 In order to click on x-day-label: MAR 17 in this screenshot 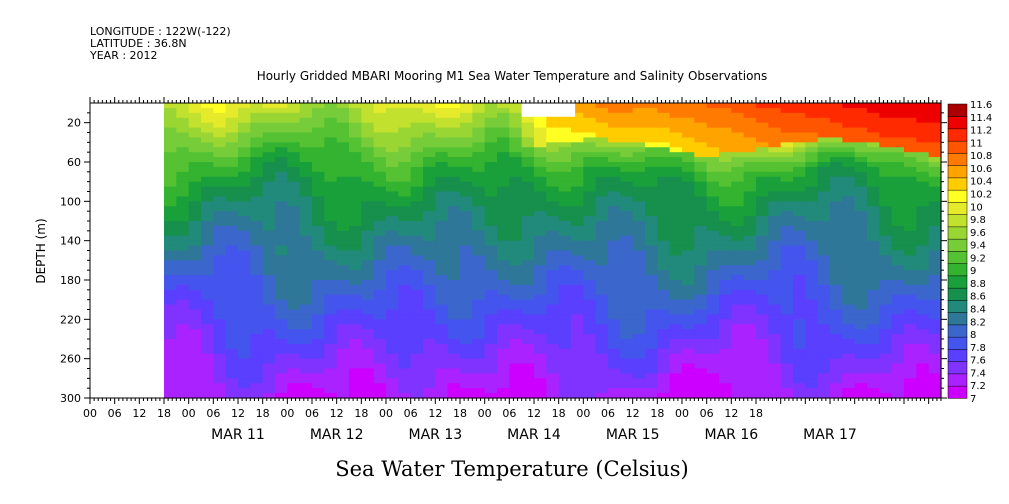, I will do `click(830, 435)`.